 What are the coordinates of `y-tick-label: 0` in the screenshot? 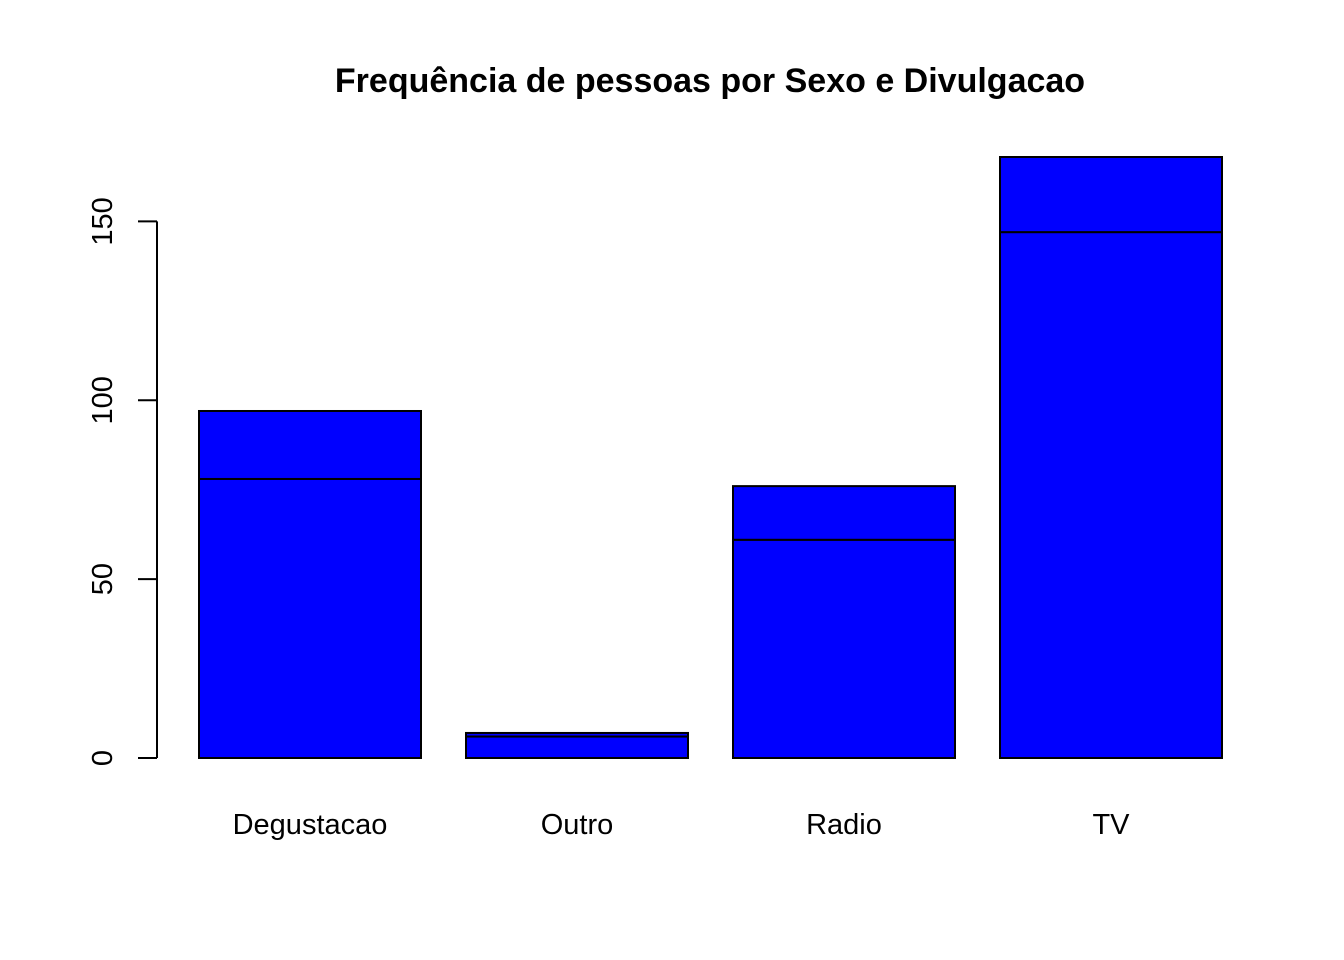 It's located at (103, 758).